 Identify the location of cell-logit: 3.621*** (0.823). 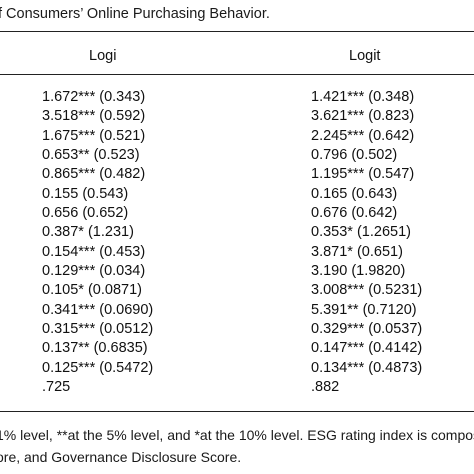
(363, 116).